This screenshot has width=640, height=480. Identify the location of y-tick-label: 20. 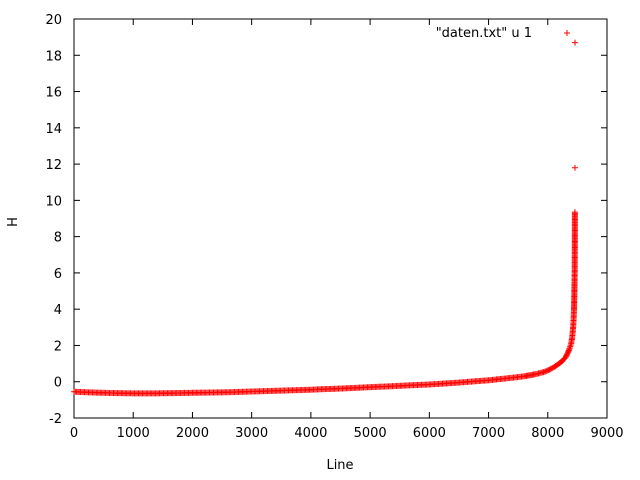
(53, 20).